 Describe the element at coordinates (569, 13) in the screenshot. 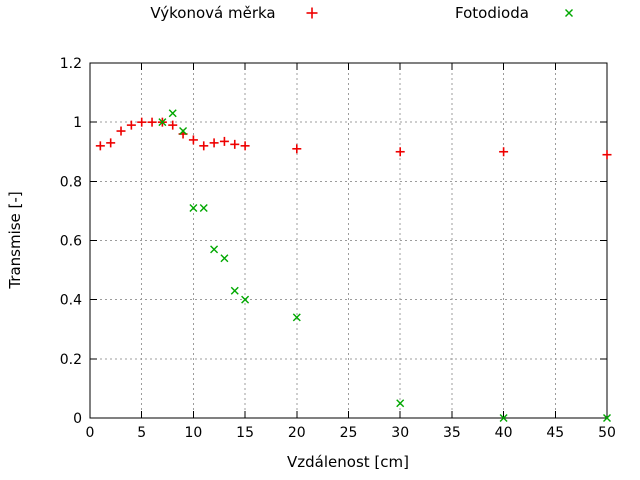

I see `legend-marker-x-icon` at that location.